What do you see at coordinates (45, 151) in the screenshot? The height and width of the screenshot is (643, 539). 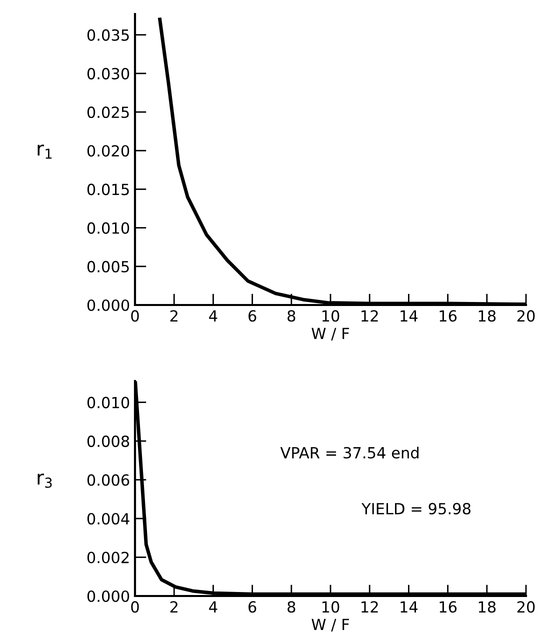 I see `y-axis-title: r$_{1}$` at bounding box center [45, 151].